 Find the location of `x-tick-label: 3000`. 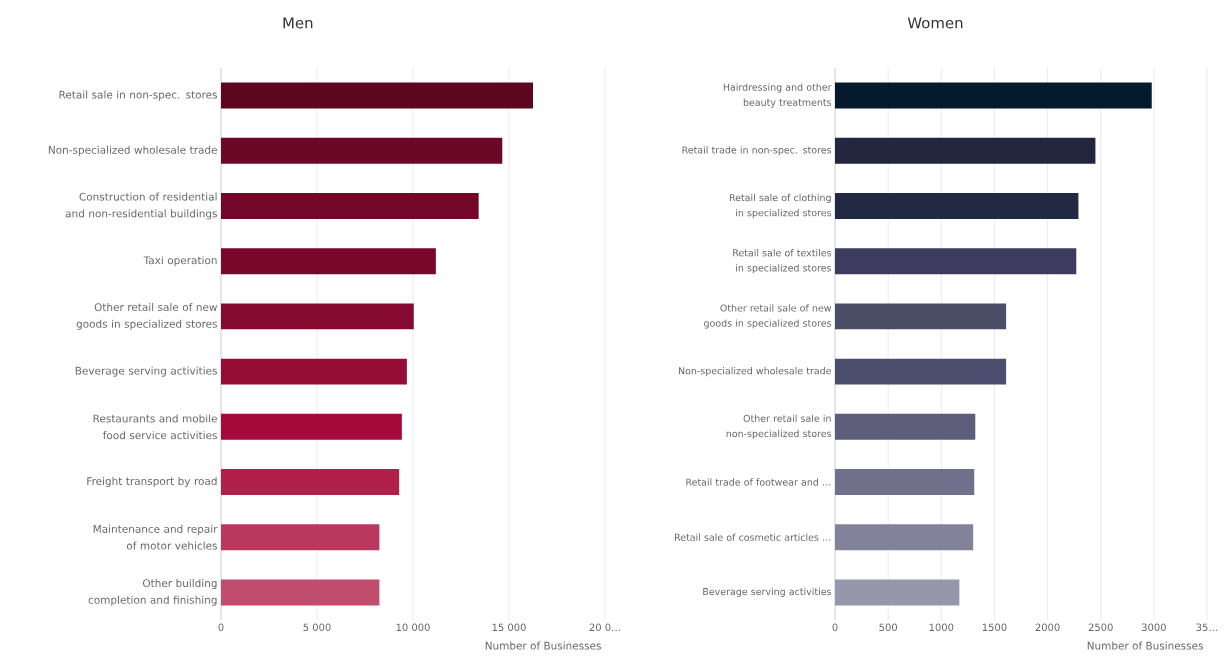

x-tick-label: 3000 is located at coordinates (1153, 627).